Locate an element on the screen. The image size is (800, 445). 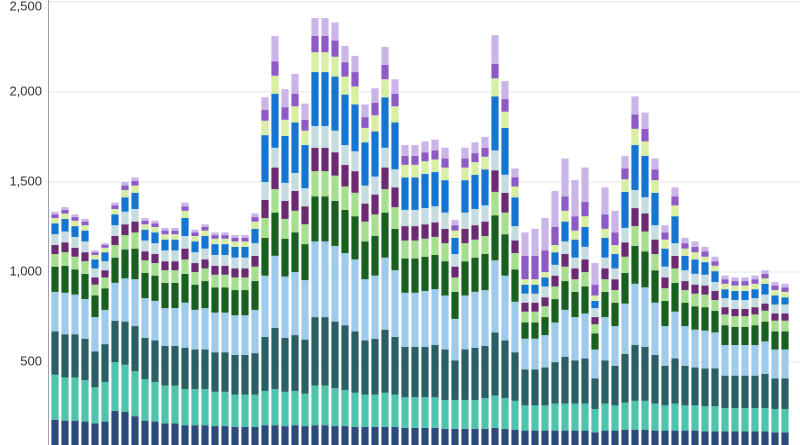
y-tick-label: 1,000 is located at coordinates (25, 270).